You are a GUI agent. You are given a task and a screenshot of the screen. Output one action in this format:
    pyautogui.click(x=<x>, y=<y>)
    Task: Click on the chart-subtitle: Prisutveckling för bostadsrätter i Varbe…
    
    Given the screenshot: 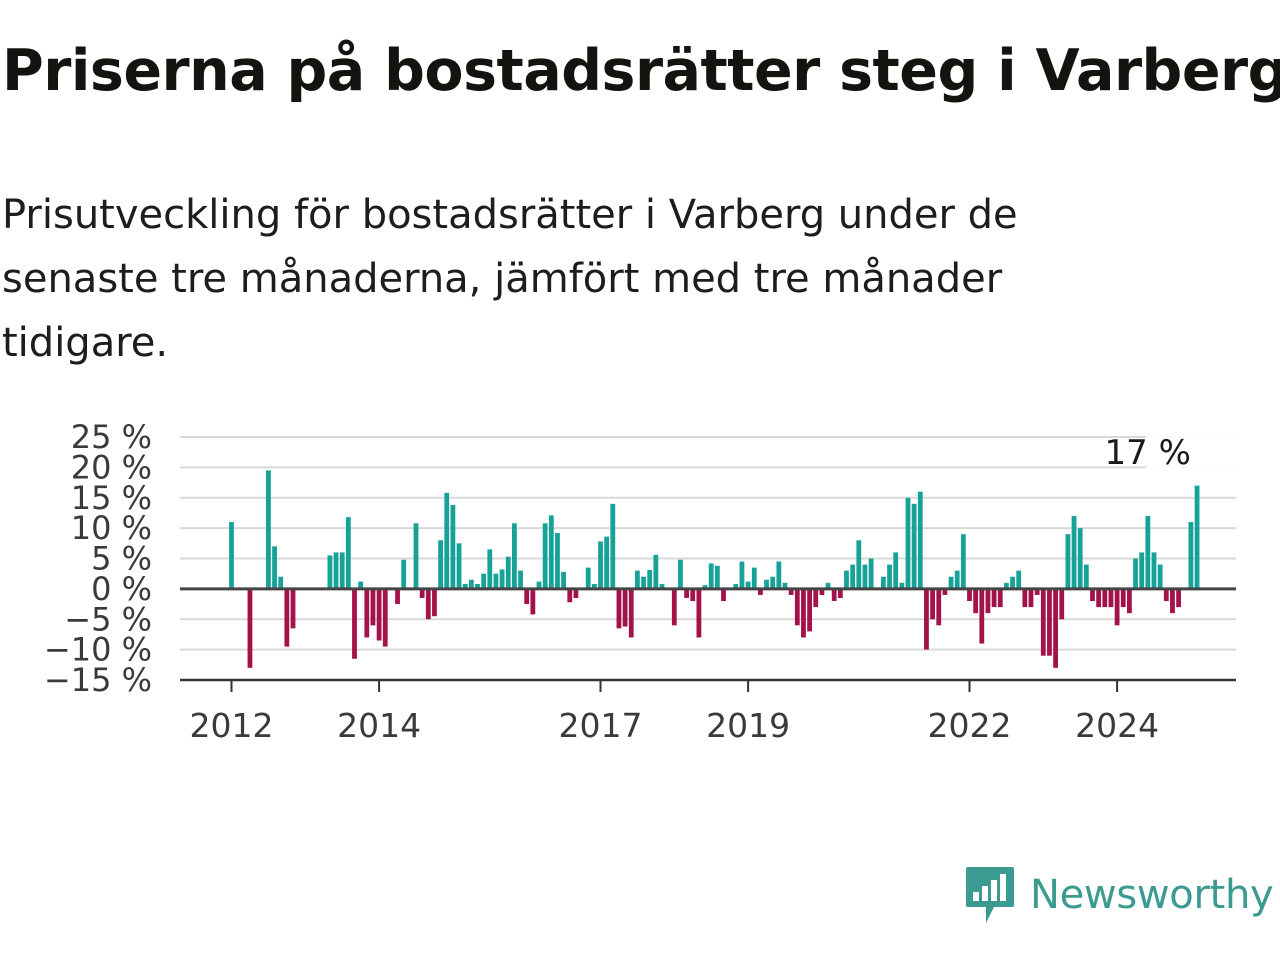 What is the action you would take?
    pyautogui.click(x=510, y=279)
    